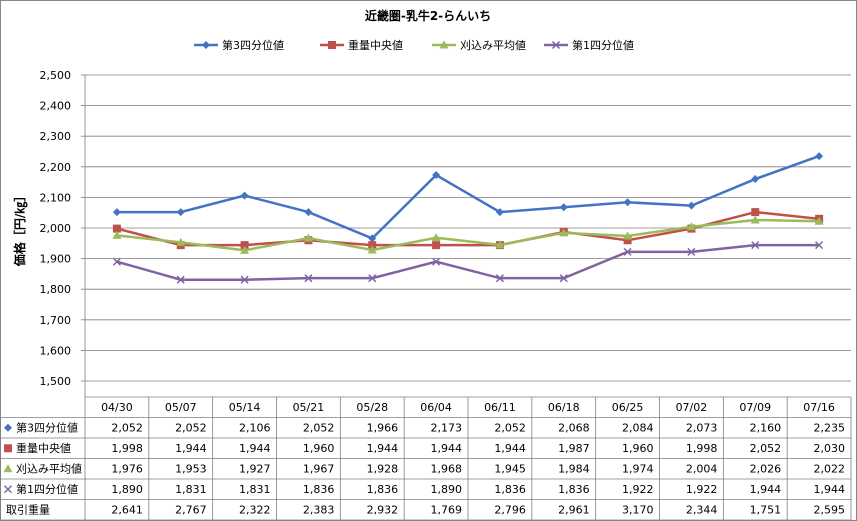  Describe the element at coordinates (479, 45) in the screenshot. I see `legend-item: 刈込み平均値` at that location.